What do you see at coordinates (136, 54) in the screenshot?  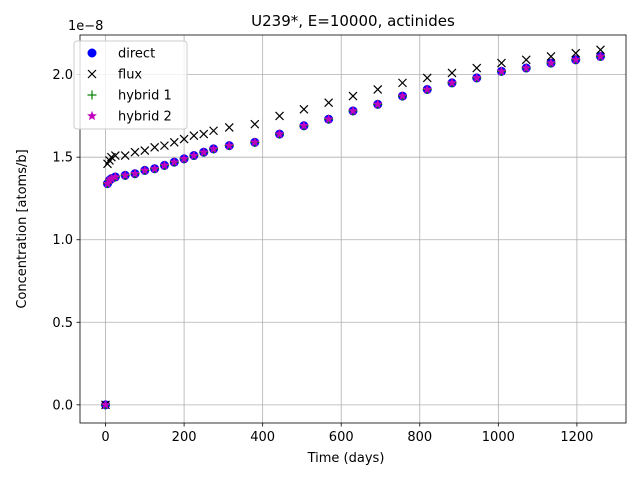 I see `legend-label-direct: direct` at bounding box center [136, 54].